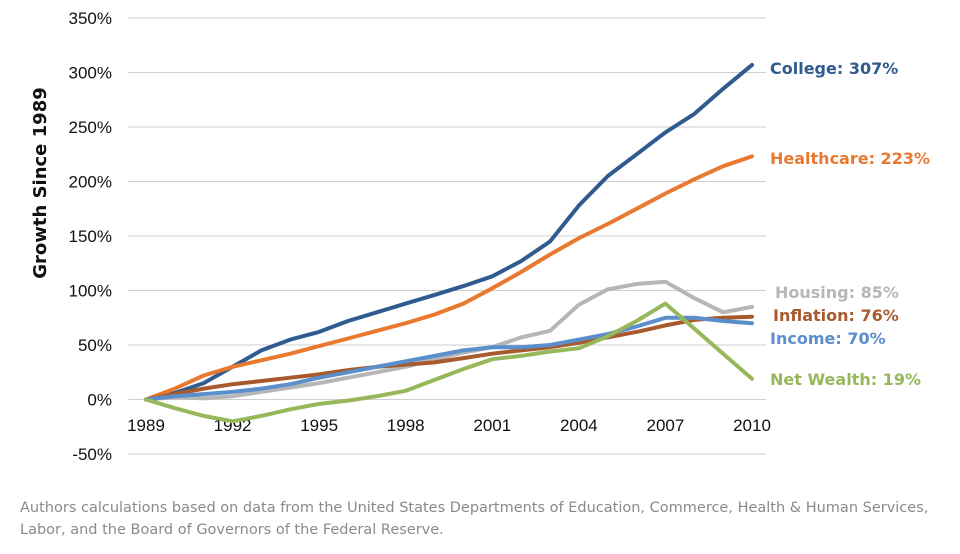 The height and width of the screenshot is (554, 960). What do you see at coordinates (92, 454) in the screenshot?
I see `y-tick-label: -50%` at bounding box center [92, 454].